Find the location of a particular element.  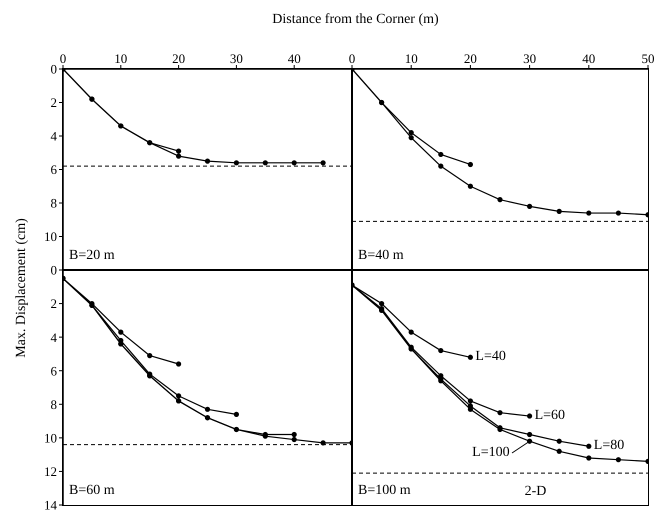

annotation: B=20 m is located at coordinates (92, 256).